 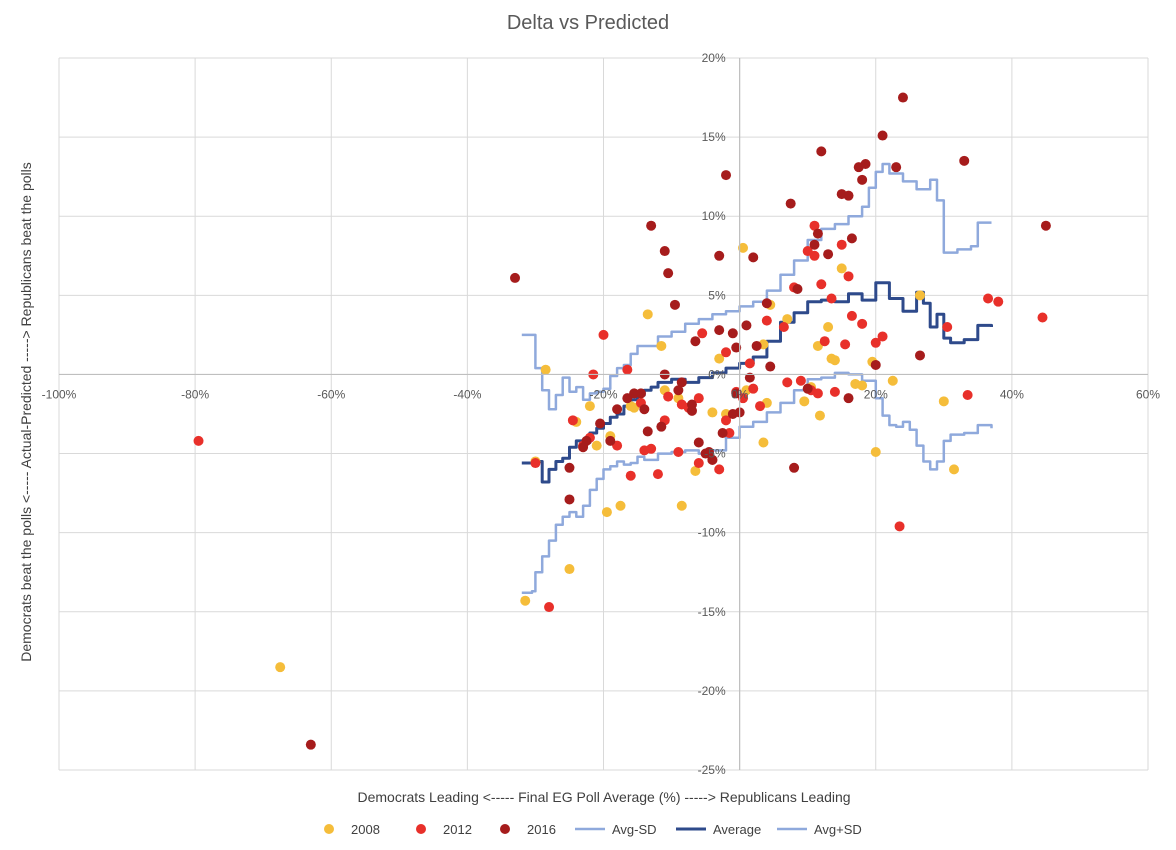 I want to click on legend-label-2012: 2012, so click(x=457, y=829).